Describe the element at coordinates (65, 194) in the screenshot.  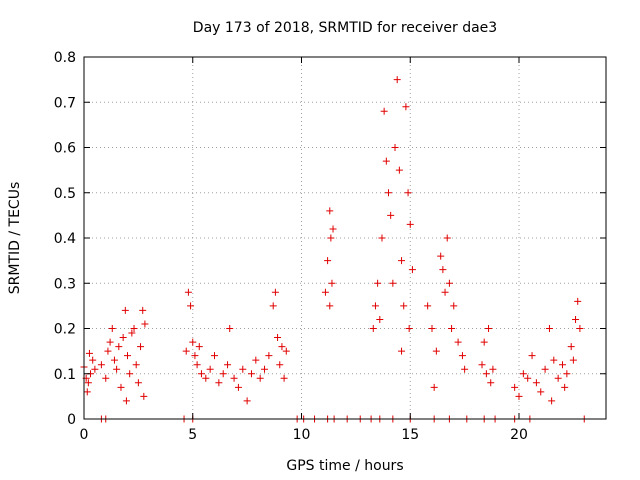
I see `y-tick-label: 0.5` at that location.